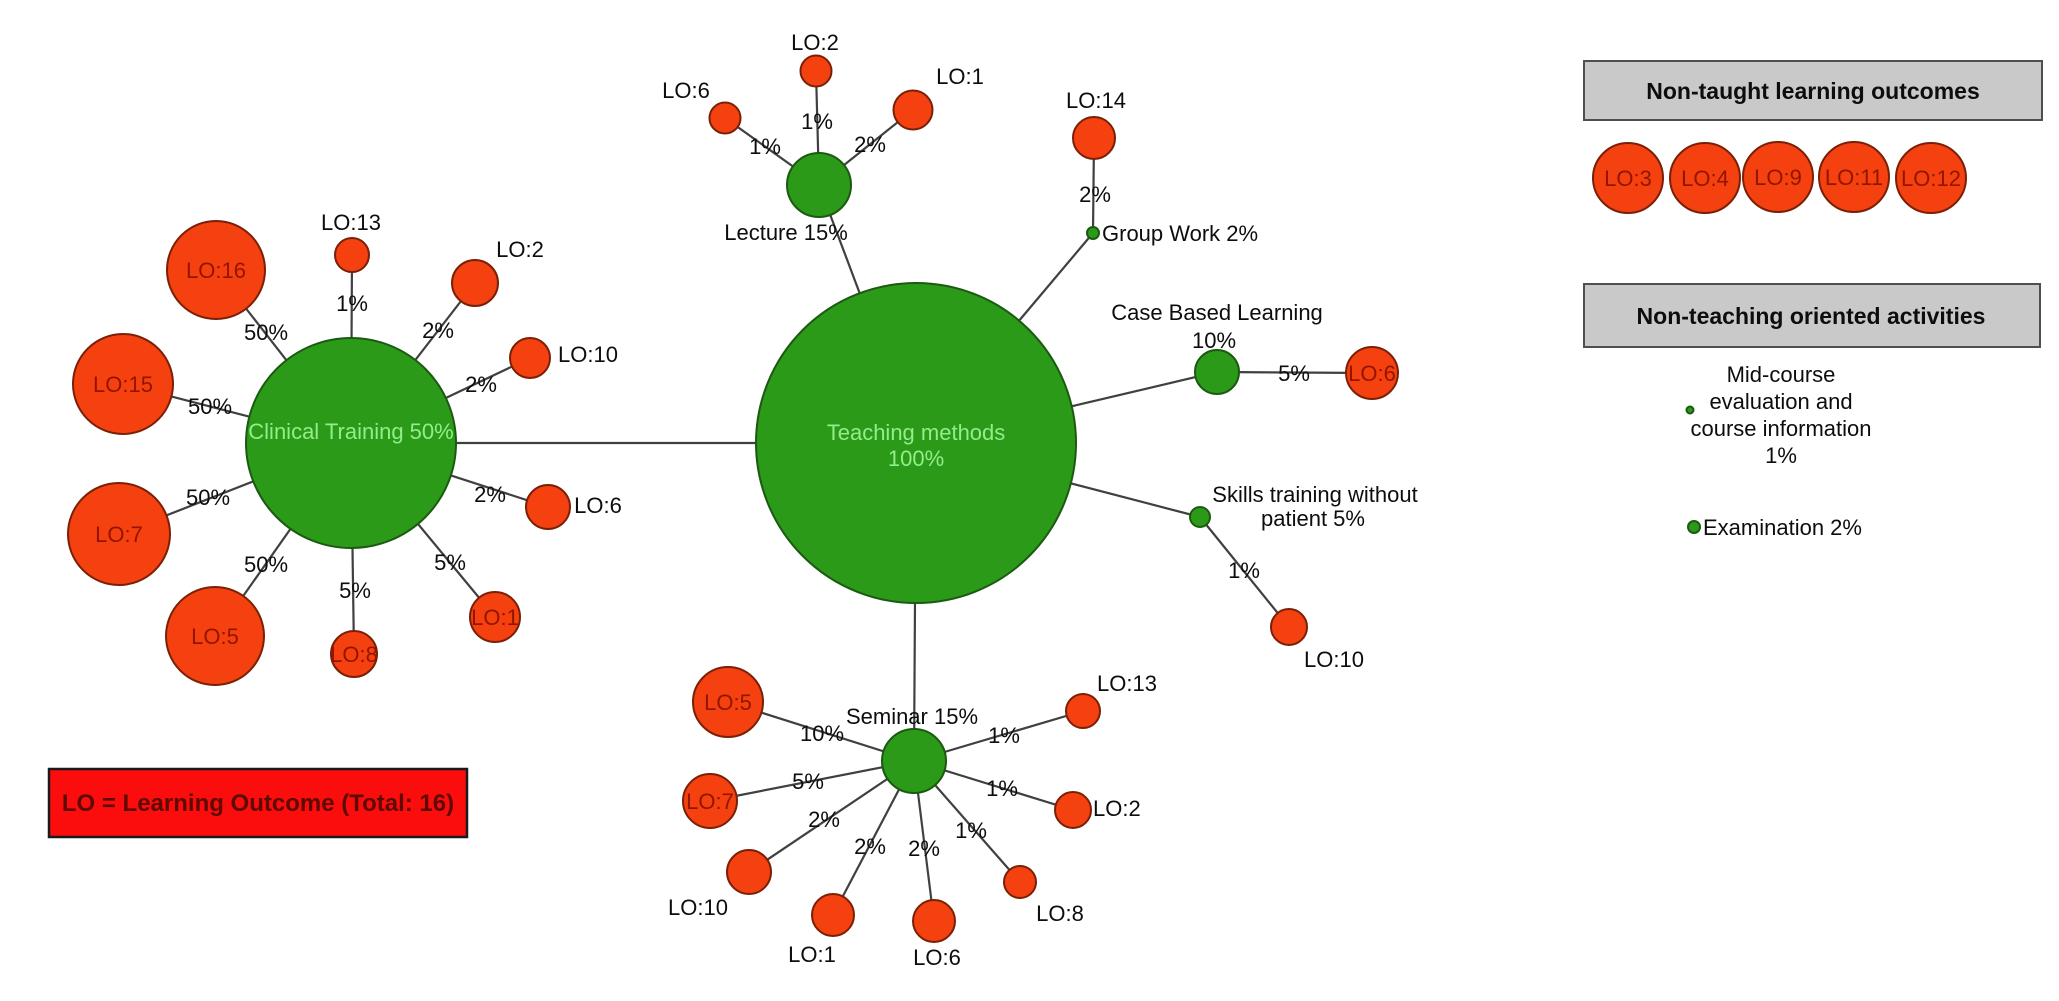  I want to click on svg-text: Seminar 15%, so click(912, 716).